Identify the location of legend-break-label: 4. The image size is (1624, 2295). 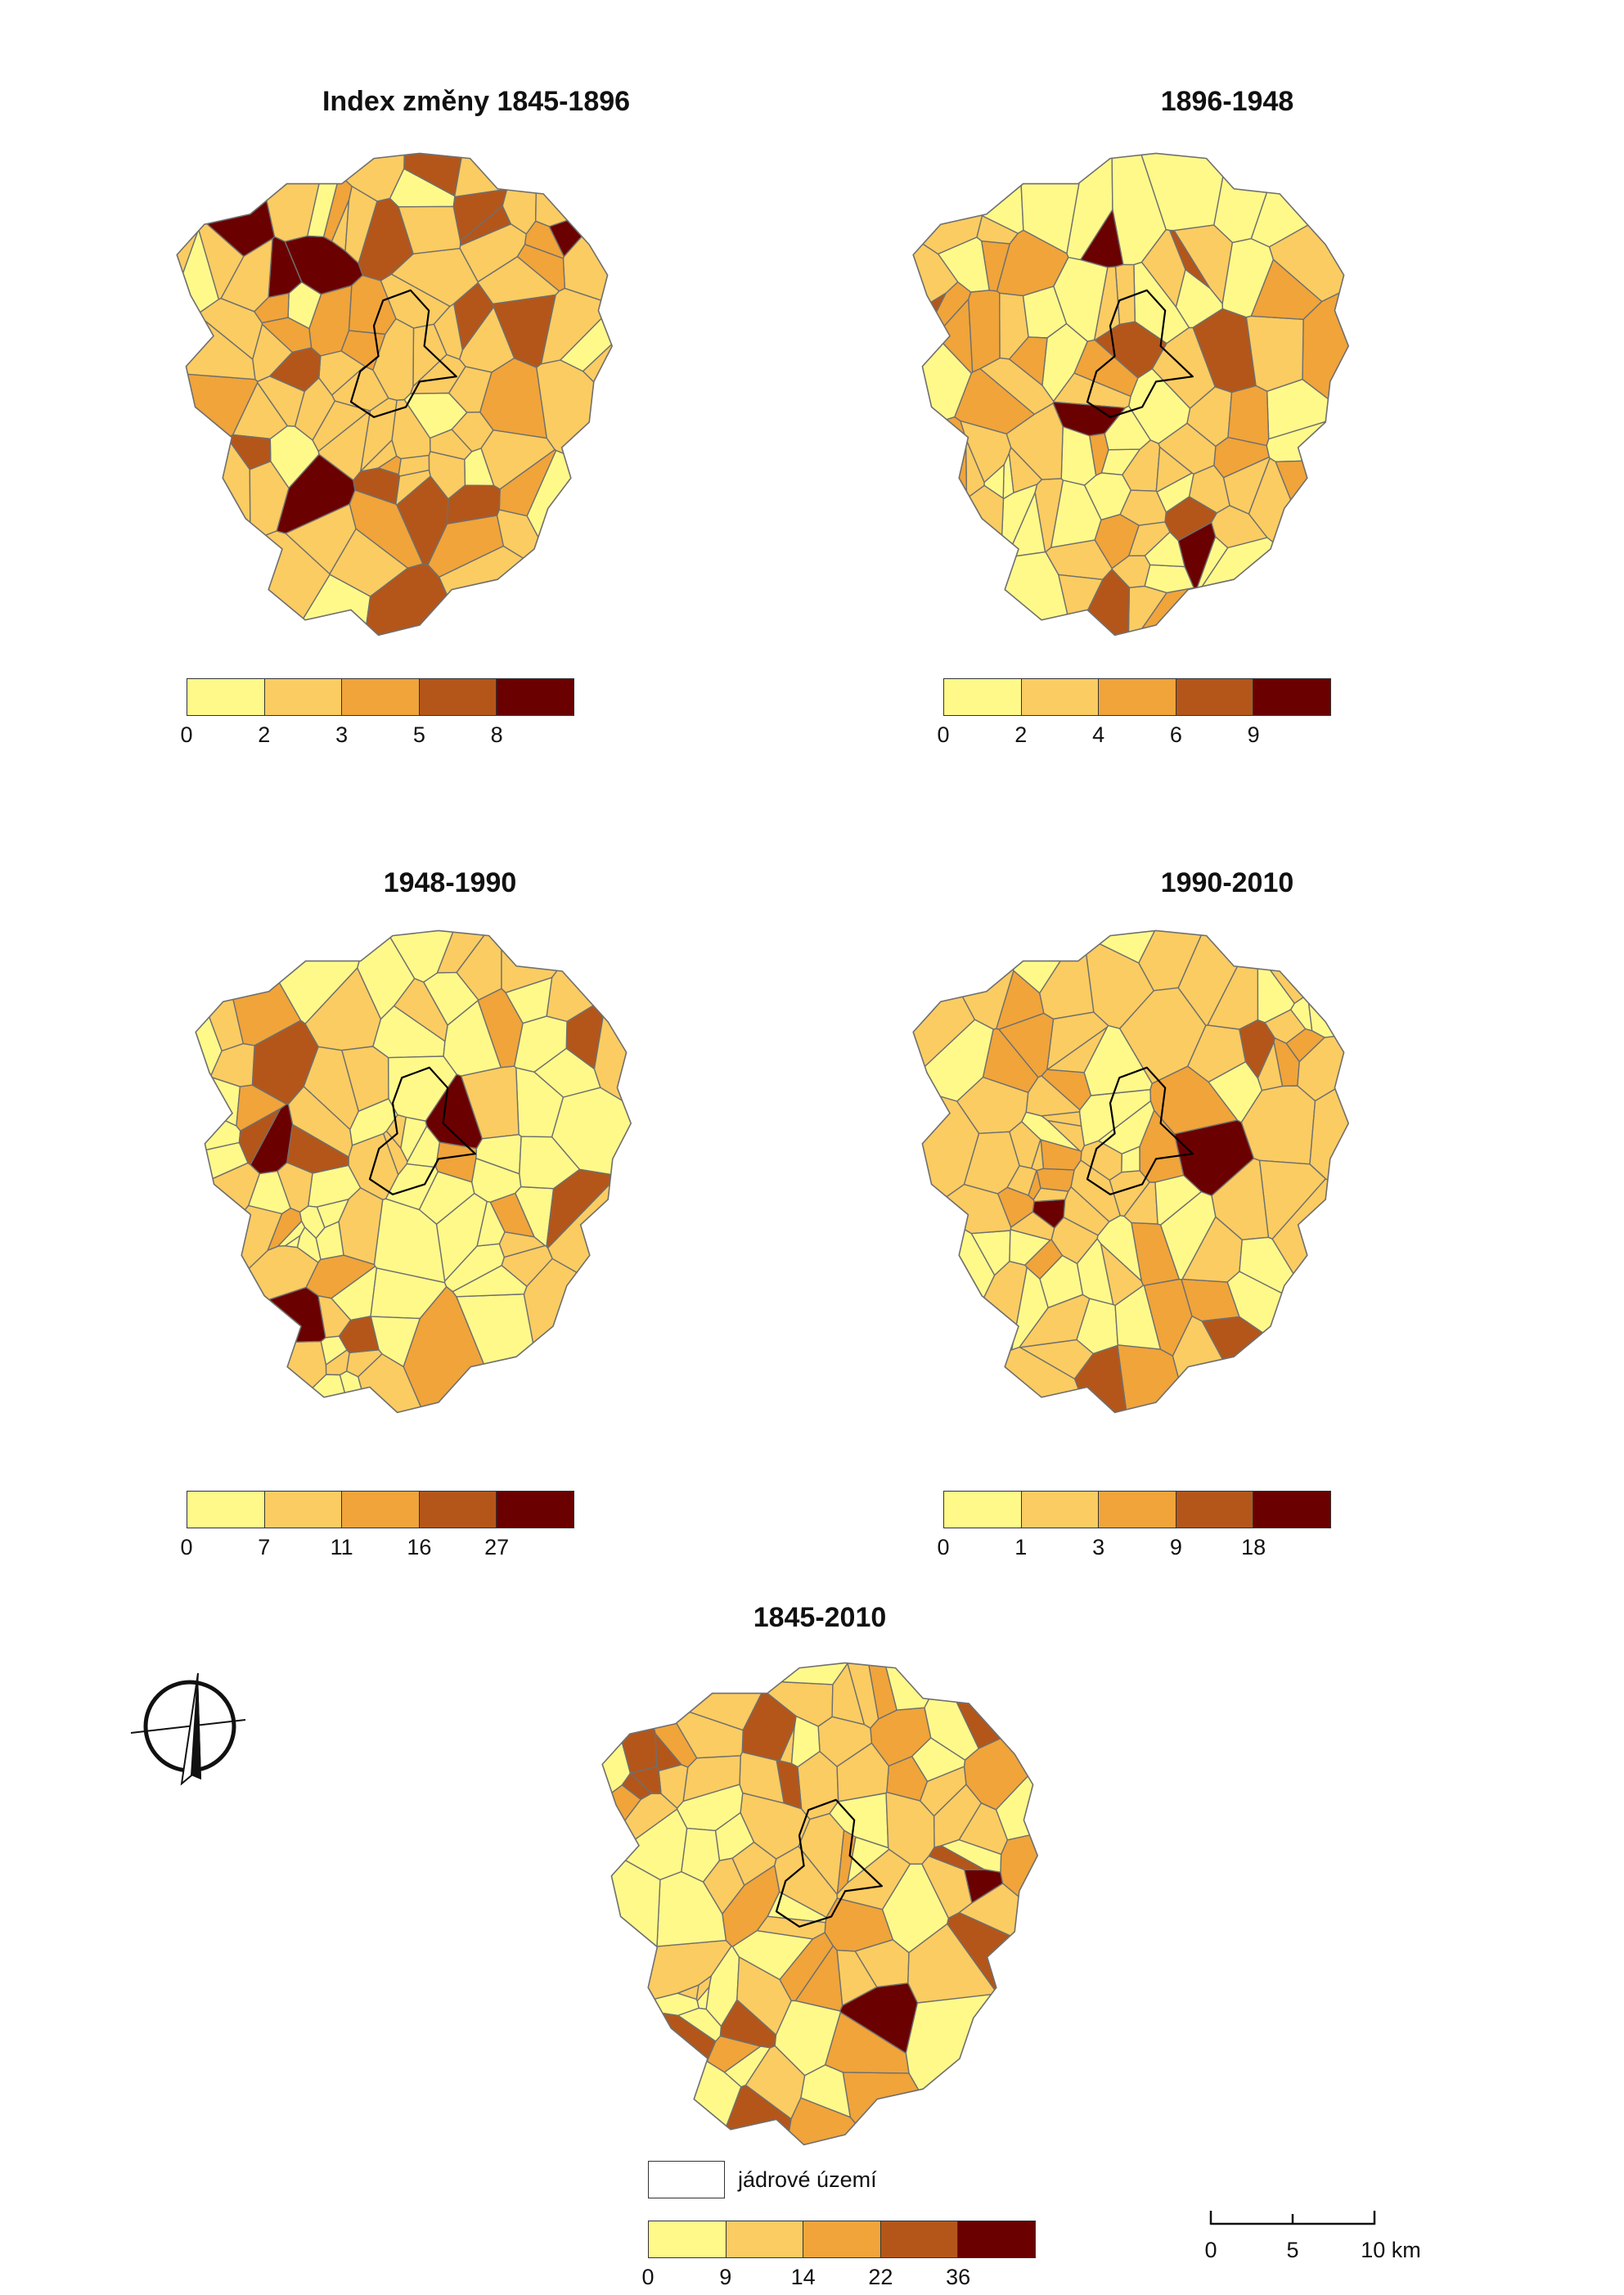
(1098, 735).